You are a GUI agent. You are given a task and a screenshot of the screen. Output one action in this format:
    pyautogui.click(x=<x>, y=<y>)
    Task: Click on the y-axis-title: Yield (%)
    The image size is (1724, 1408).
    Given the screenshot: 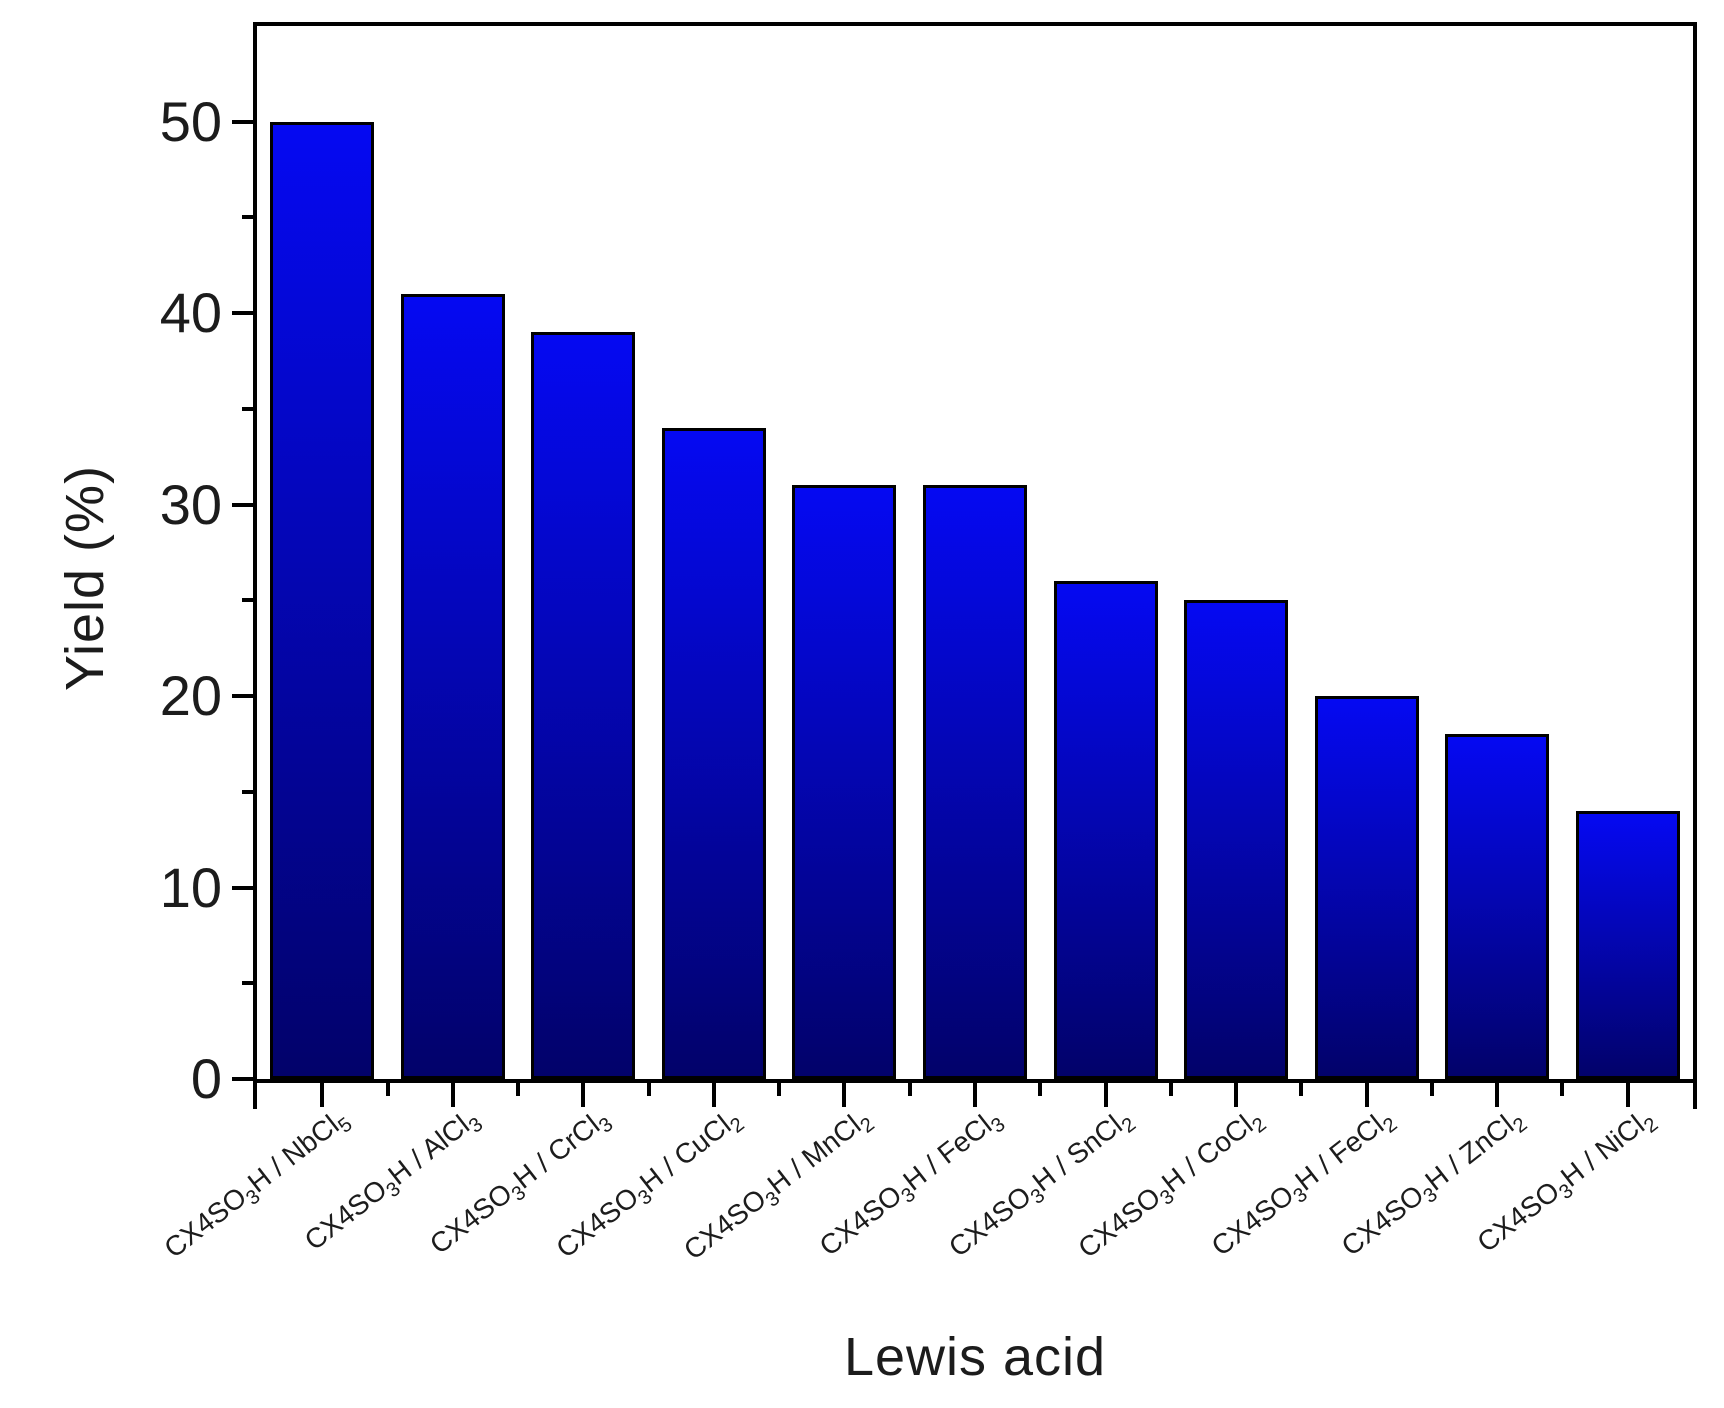 What is the action you would take?
    pyautogui.click(x=85, y=578)
    